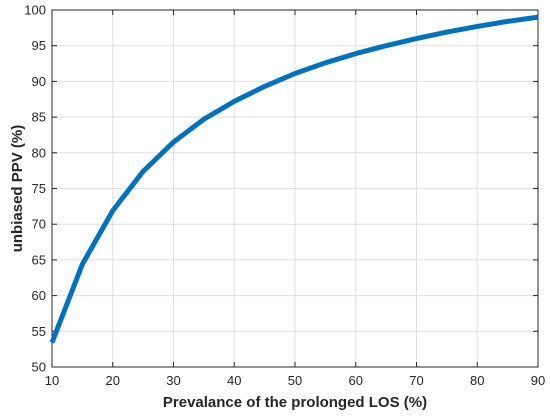  I want to click on x-tick-label: 40, so click(234, 380).